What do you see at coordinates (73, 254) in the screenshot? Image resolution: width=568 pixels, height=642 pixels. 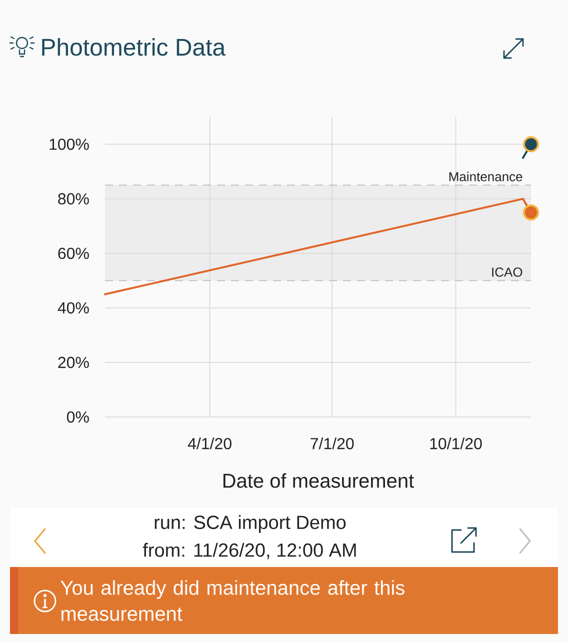 I see `y-tick-label: 60%` at bounding box center [73, 254].